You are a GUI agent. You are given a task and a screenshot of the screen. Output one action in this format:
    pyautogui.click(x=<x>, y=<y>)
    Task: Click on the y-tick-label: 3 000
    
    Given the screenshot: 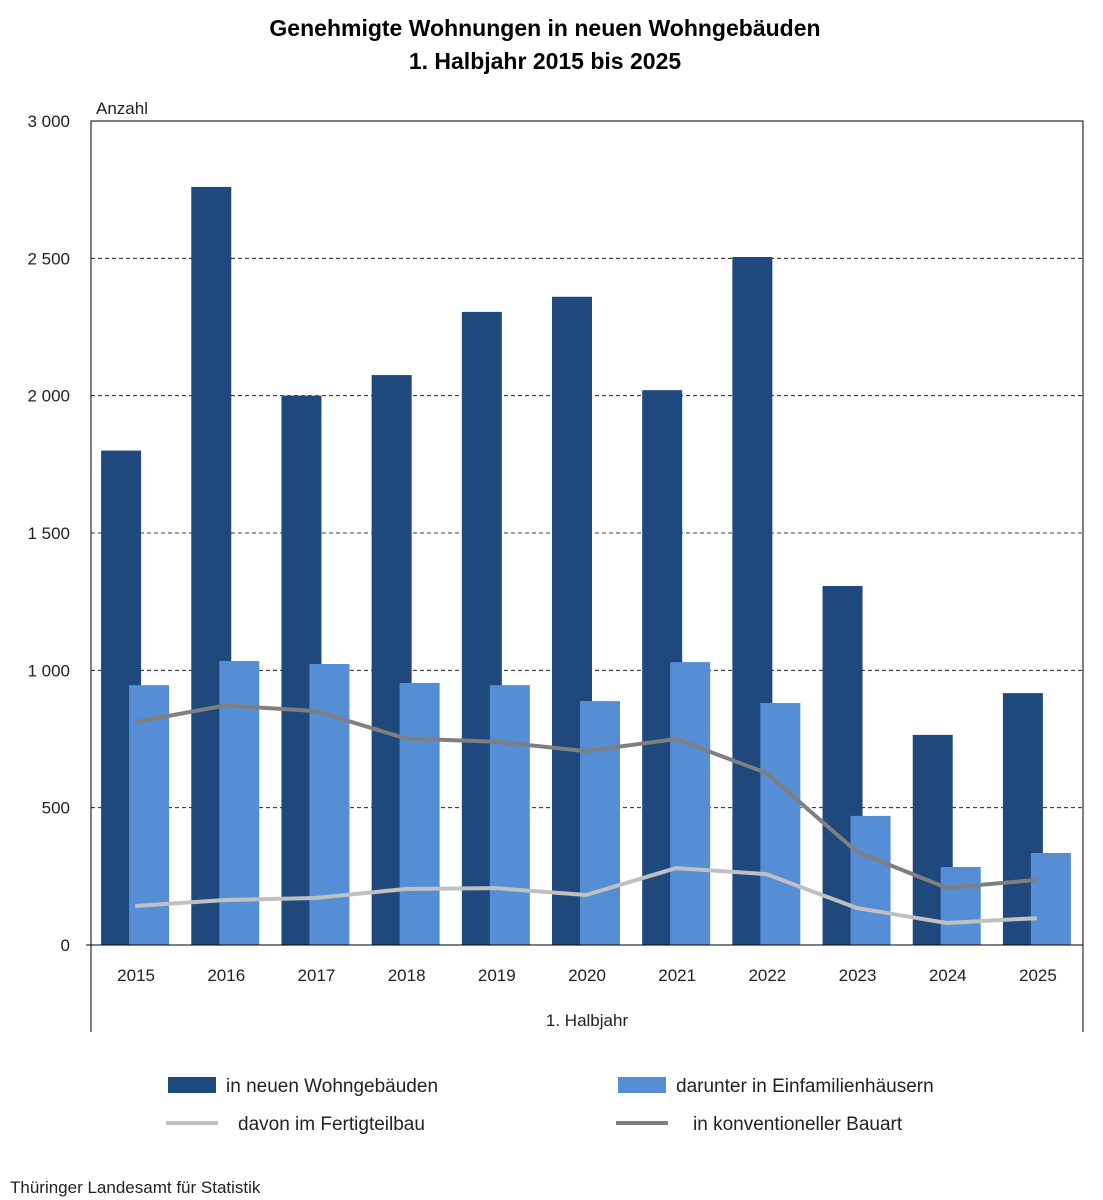 What is the action you would take?
    pyautogui.click(x=48, y=121)
    